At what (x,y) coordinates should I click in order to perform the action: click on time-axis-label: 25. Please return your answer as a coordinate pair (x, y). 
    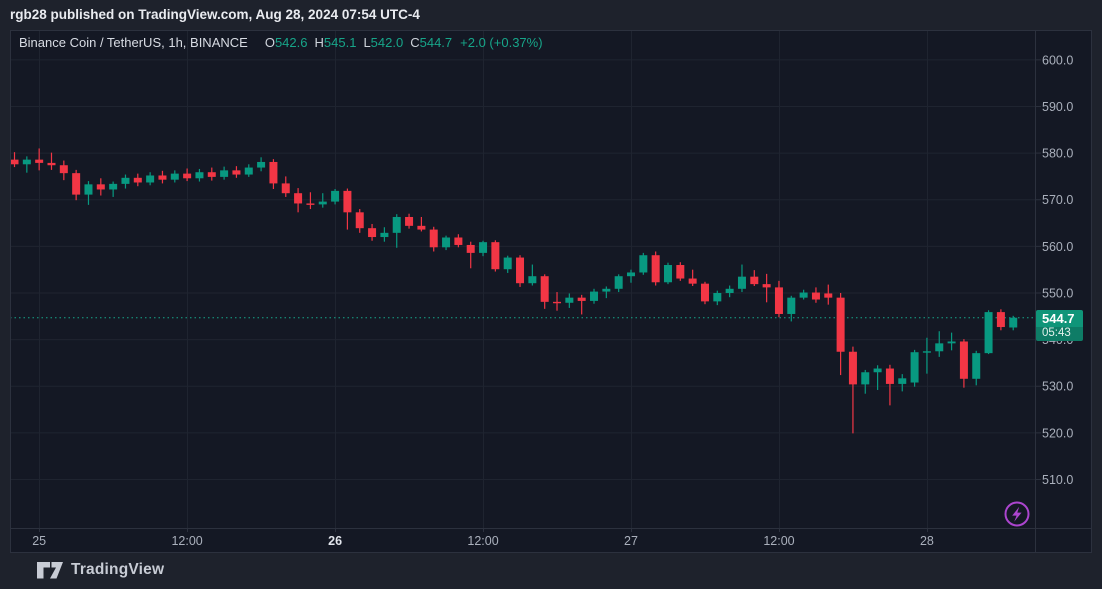
    Looking at the image, I should click on (39, 541).